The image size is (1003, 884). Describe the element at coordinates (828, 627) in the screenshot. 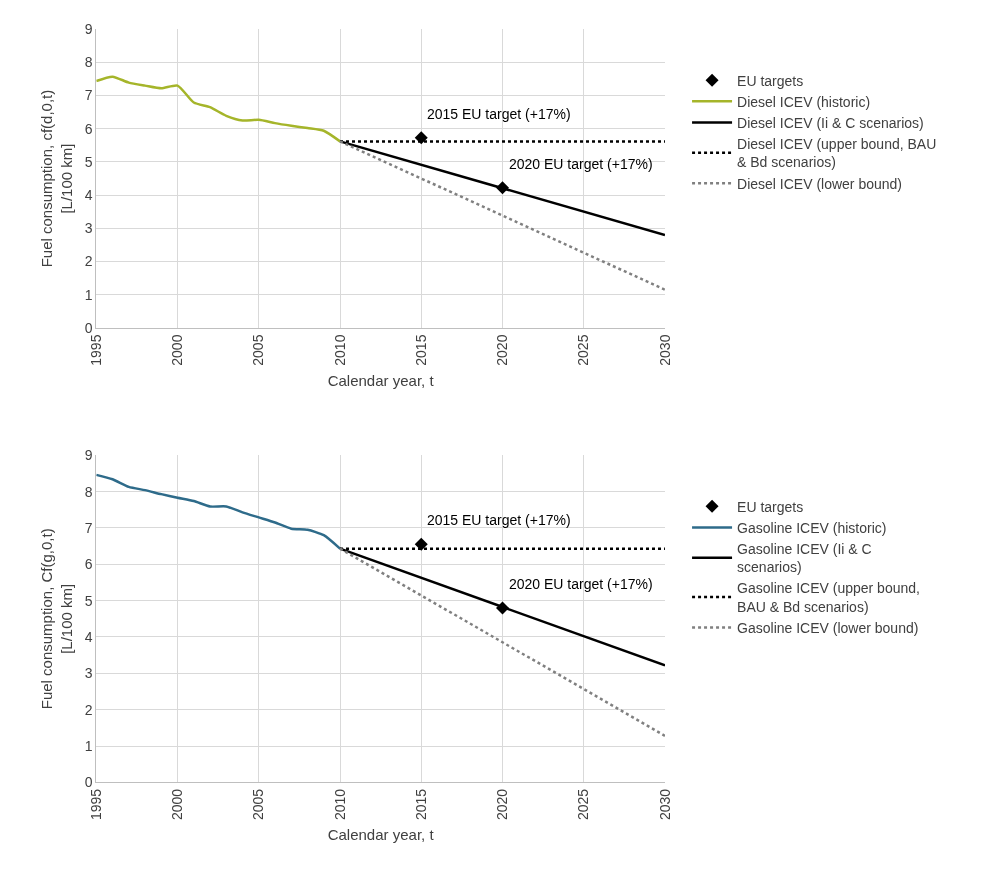

I see `legend-label: Gasoline ICEV (lower bound)` at that location.